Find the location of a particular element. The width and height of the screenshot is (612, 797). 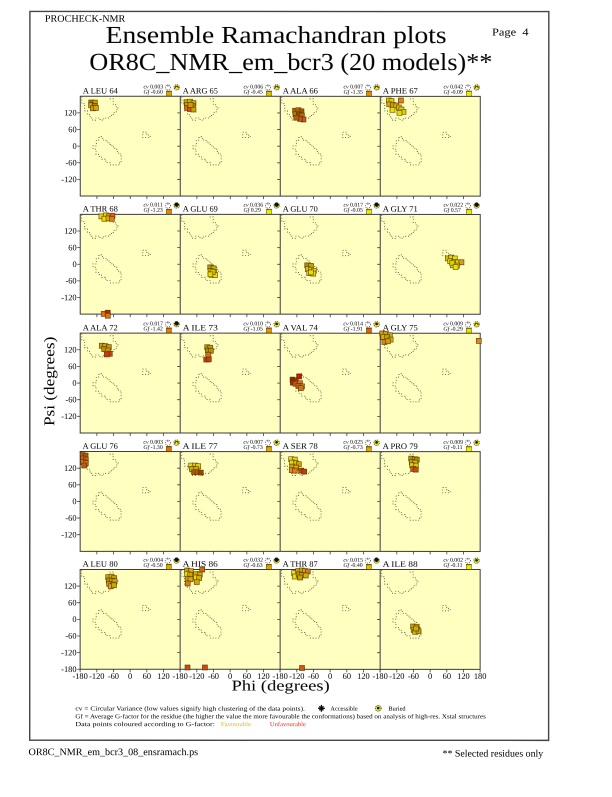

svg-text: ** Selected residues only is located at coordinates (493, 754).